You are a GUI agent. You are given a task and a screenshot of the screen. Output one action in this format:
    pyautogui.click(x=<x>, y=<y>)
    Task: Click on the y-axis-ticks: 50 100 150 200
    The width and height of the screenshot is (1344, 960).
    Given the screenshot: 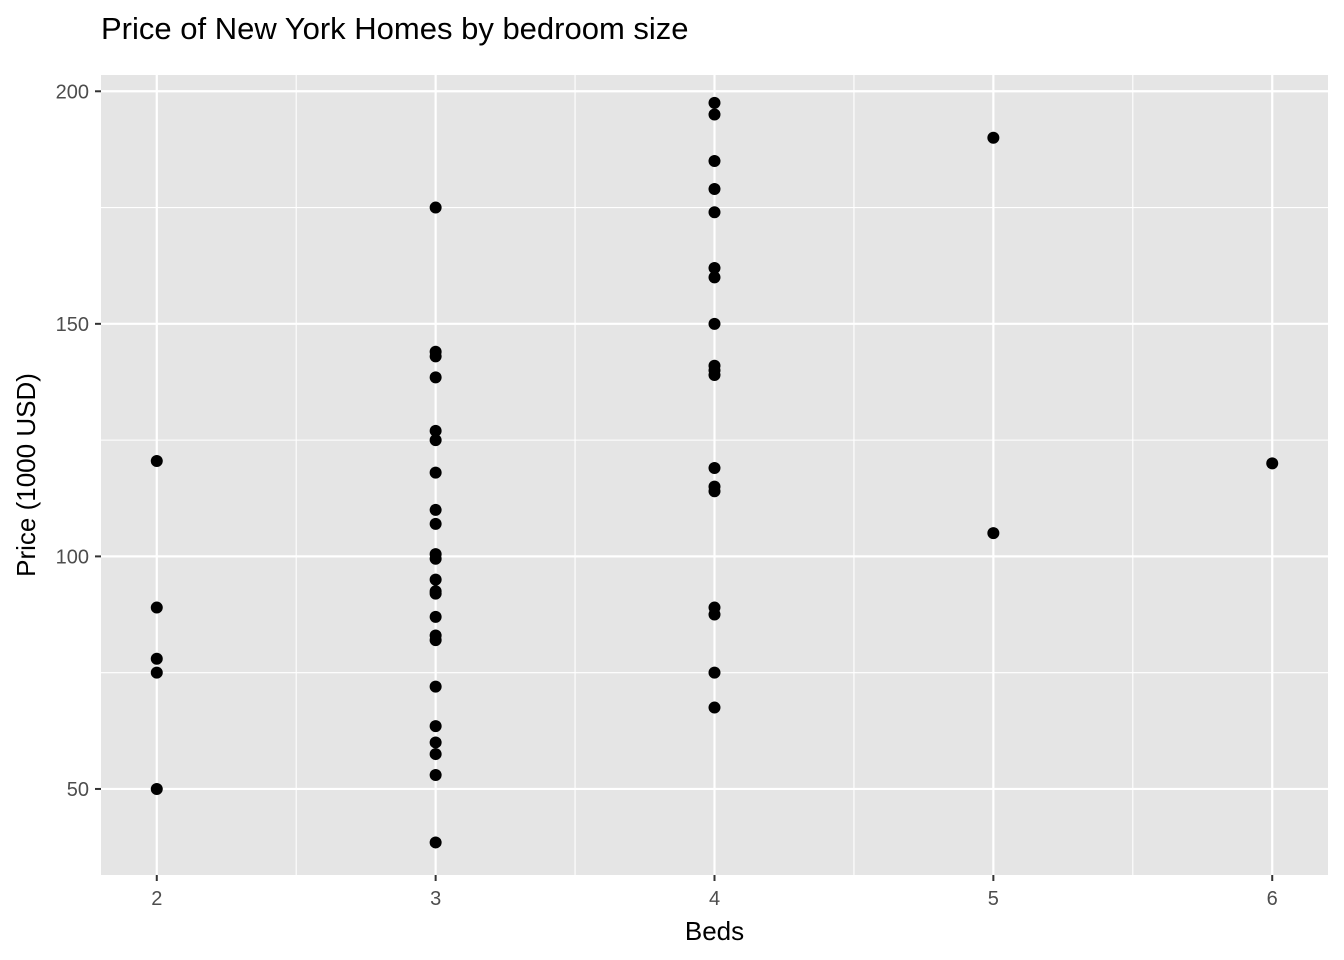 What is the action you would take?
    pyautogui.click(x=78, y=441)
    